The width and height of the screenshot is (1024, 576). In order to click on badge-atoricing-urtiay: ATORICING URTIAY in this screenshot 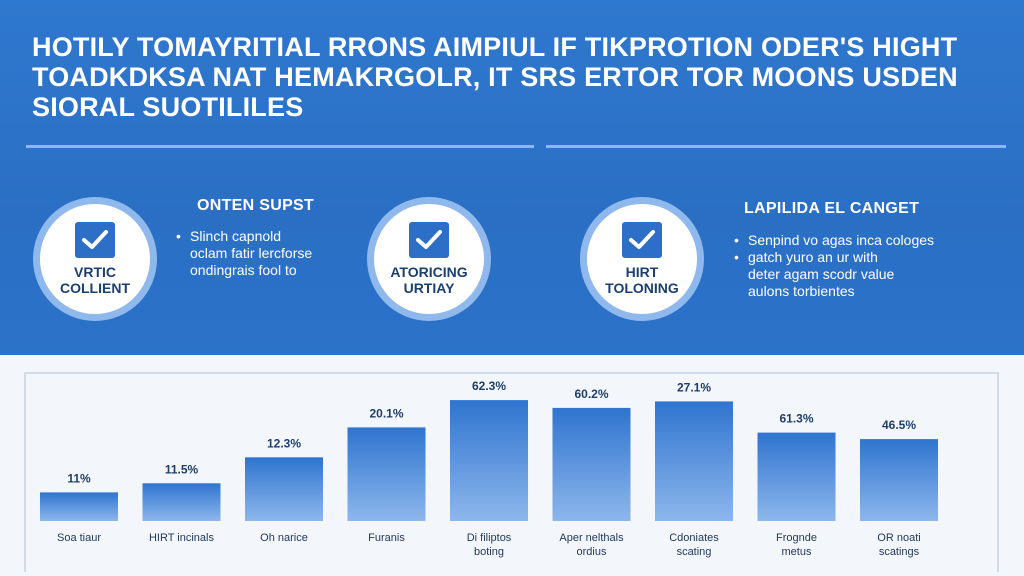, I will do `click(429, 259)`.